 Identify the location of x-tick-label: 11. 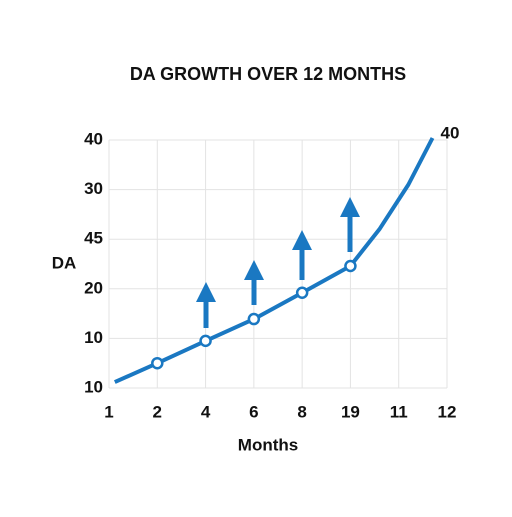
(399, 411).